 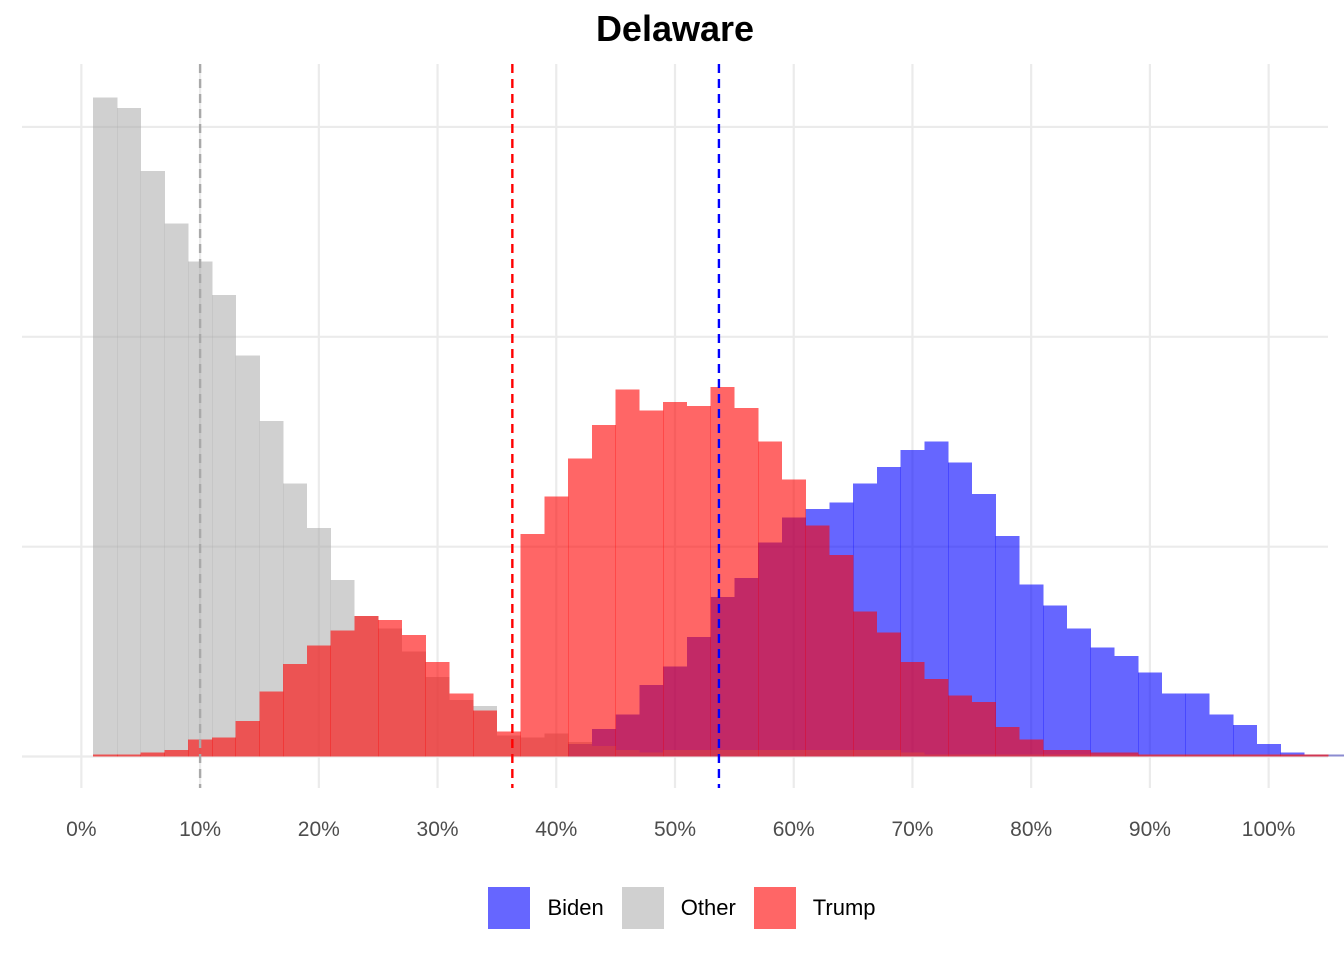 What do you see at coordinates (556, 829) in the screenshot?
I see `x-tick-label: 40%` at bounding box center [556, 829].